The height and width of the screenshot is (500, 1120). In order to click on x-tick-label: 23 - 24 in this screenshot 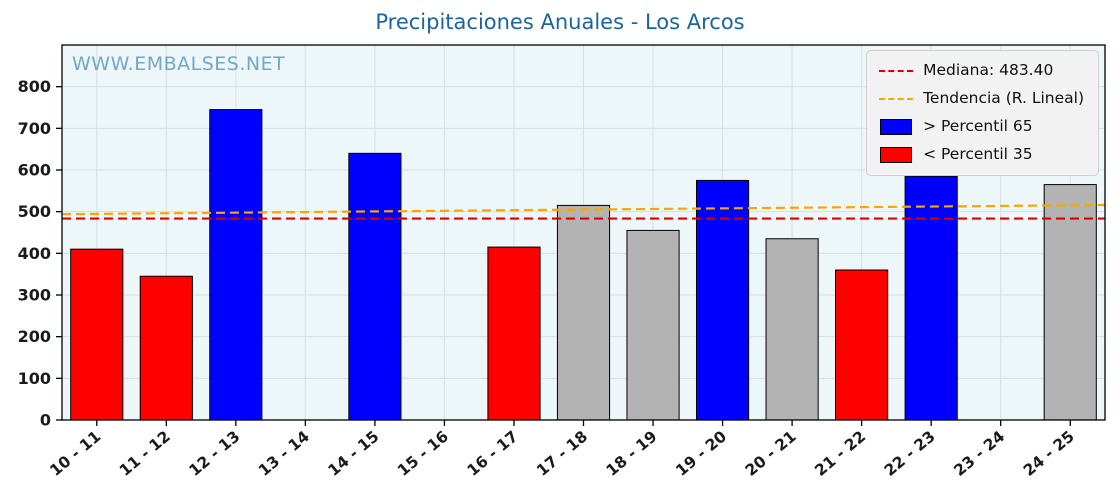, I will do `click(979, 453)`.